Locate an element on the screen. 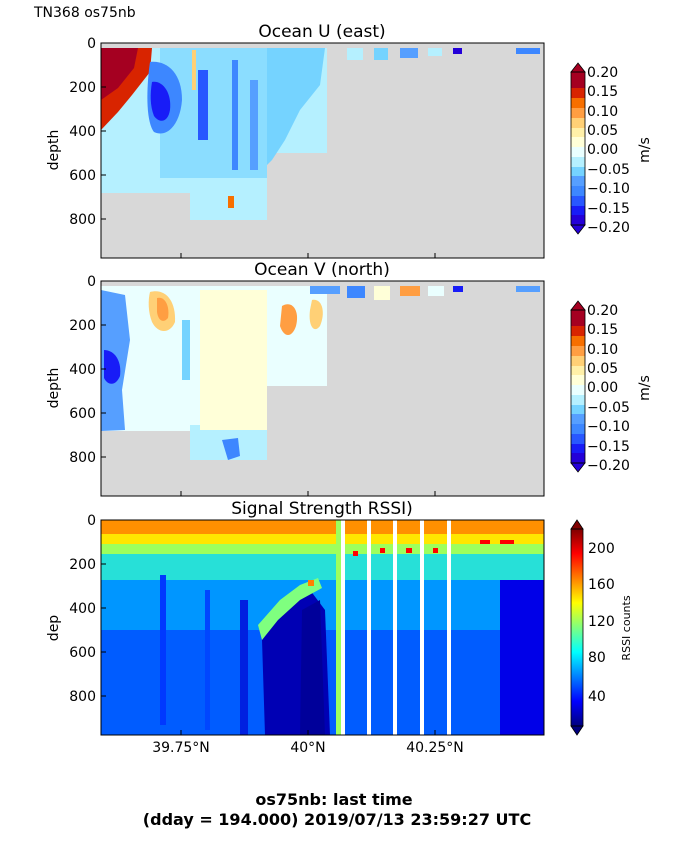 The image size is (675, 855). rssi-y-tick-4: 800 is located at coordinates (87, 697).